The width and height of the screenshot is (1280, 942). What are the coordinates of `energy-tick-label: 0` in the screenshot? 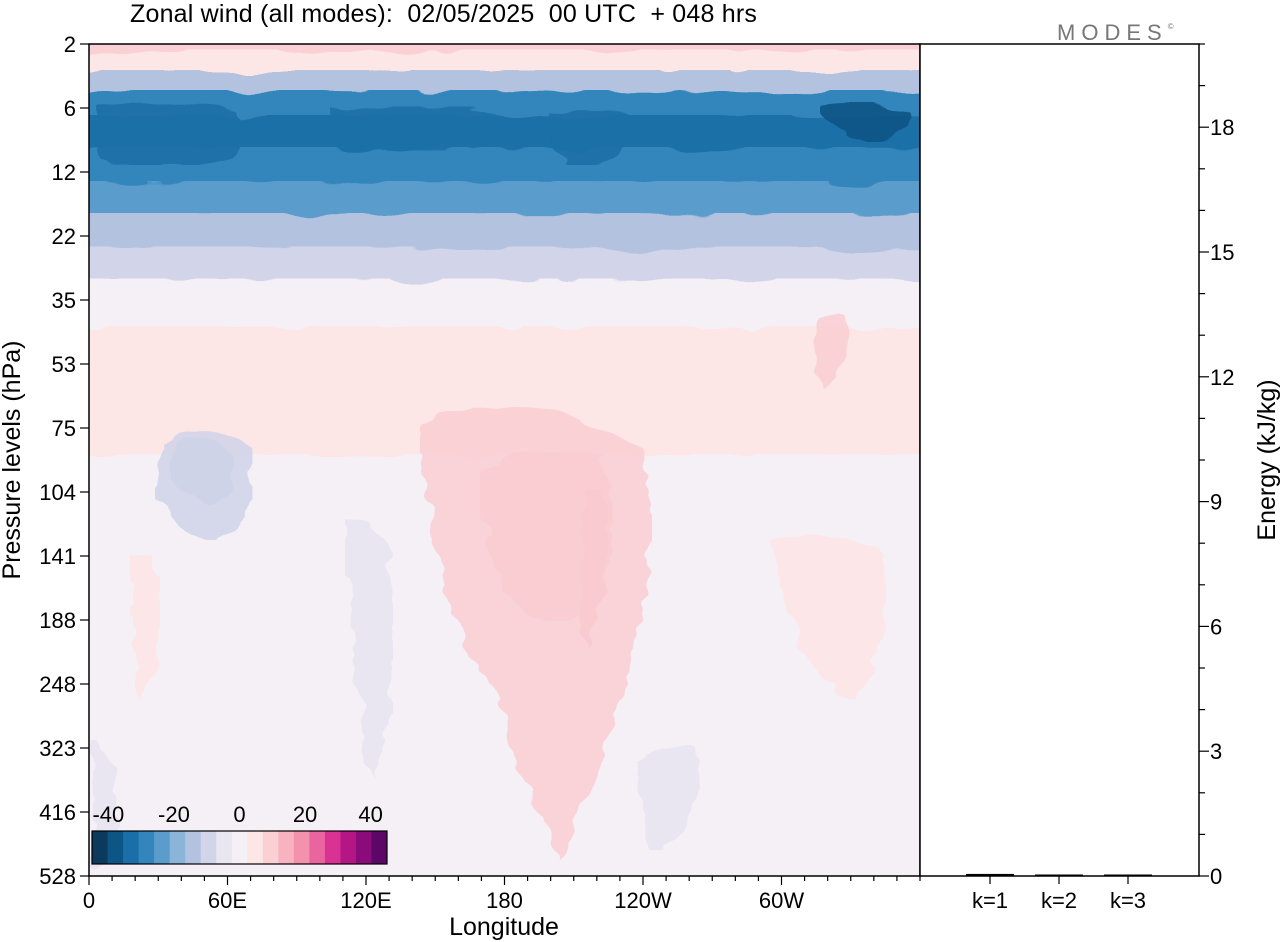 It's located at (1216, 876).